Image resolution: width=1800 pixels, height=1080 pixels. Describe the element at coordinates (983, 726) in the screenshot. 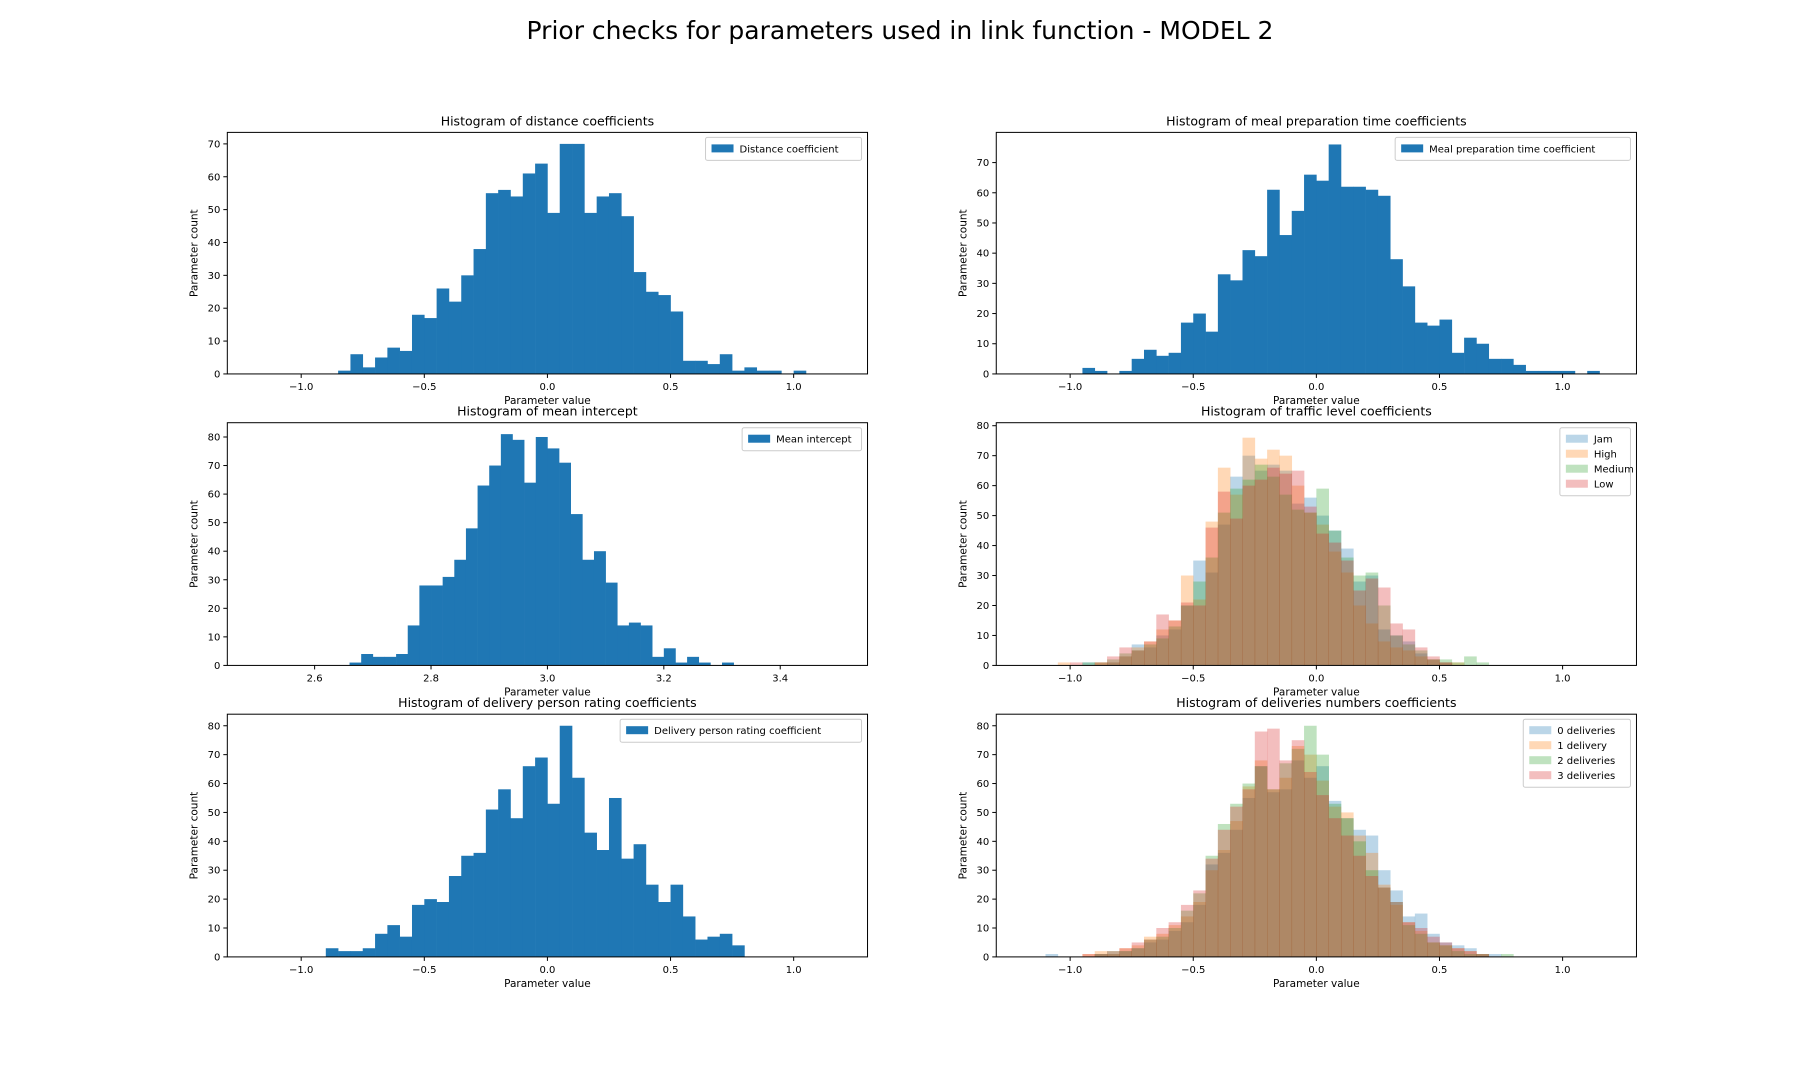

I see `y-tick-label: 80` at that location.